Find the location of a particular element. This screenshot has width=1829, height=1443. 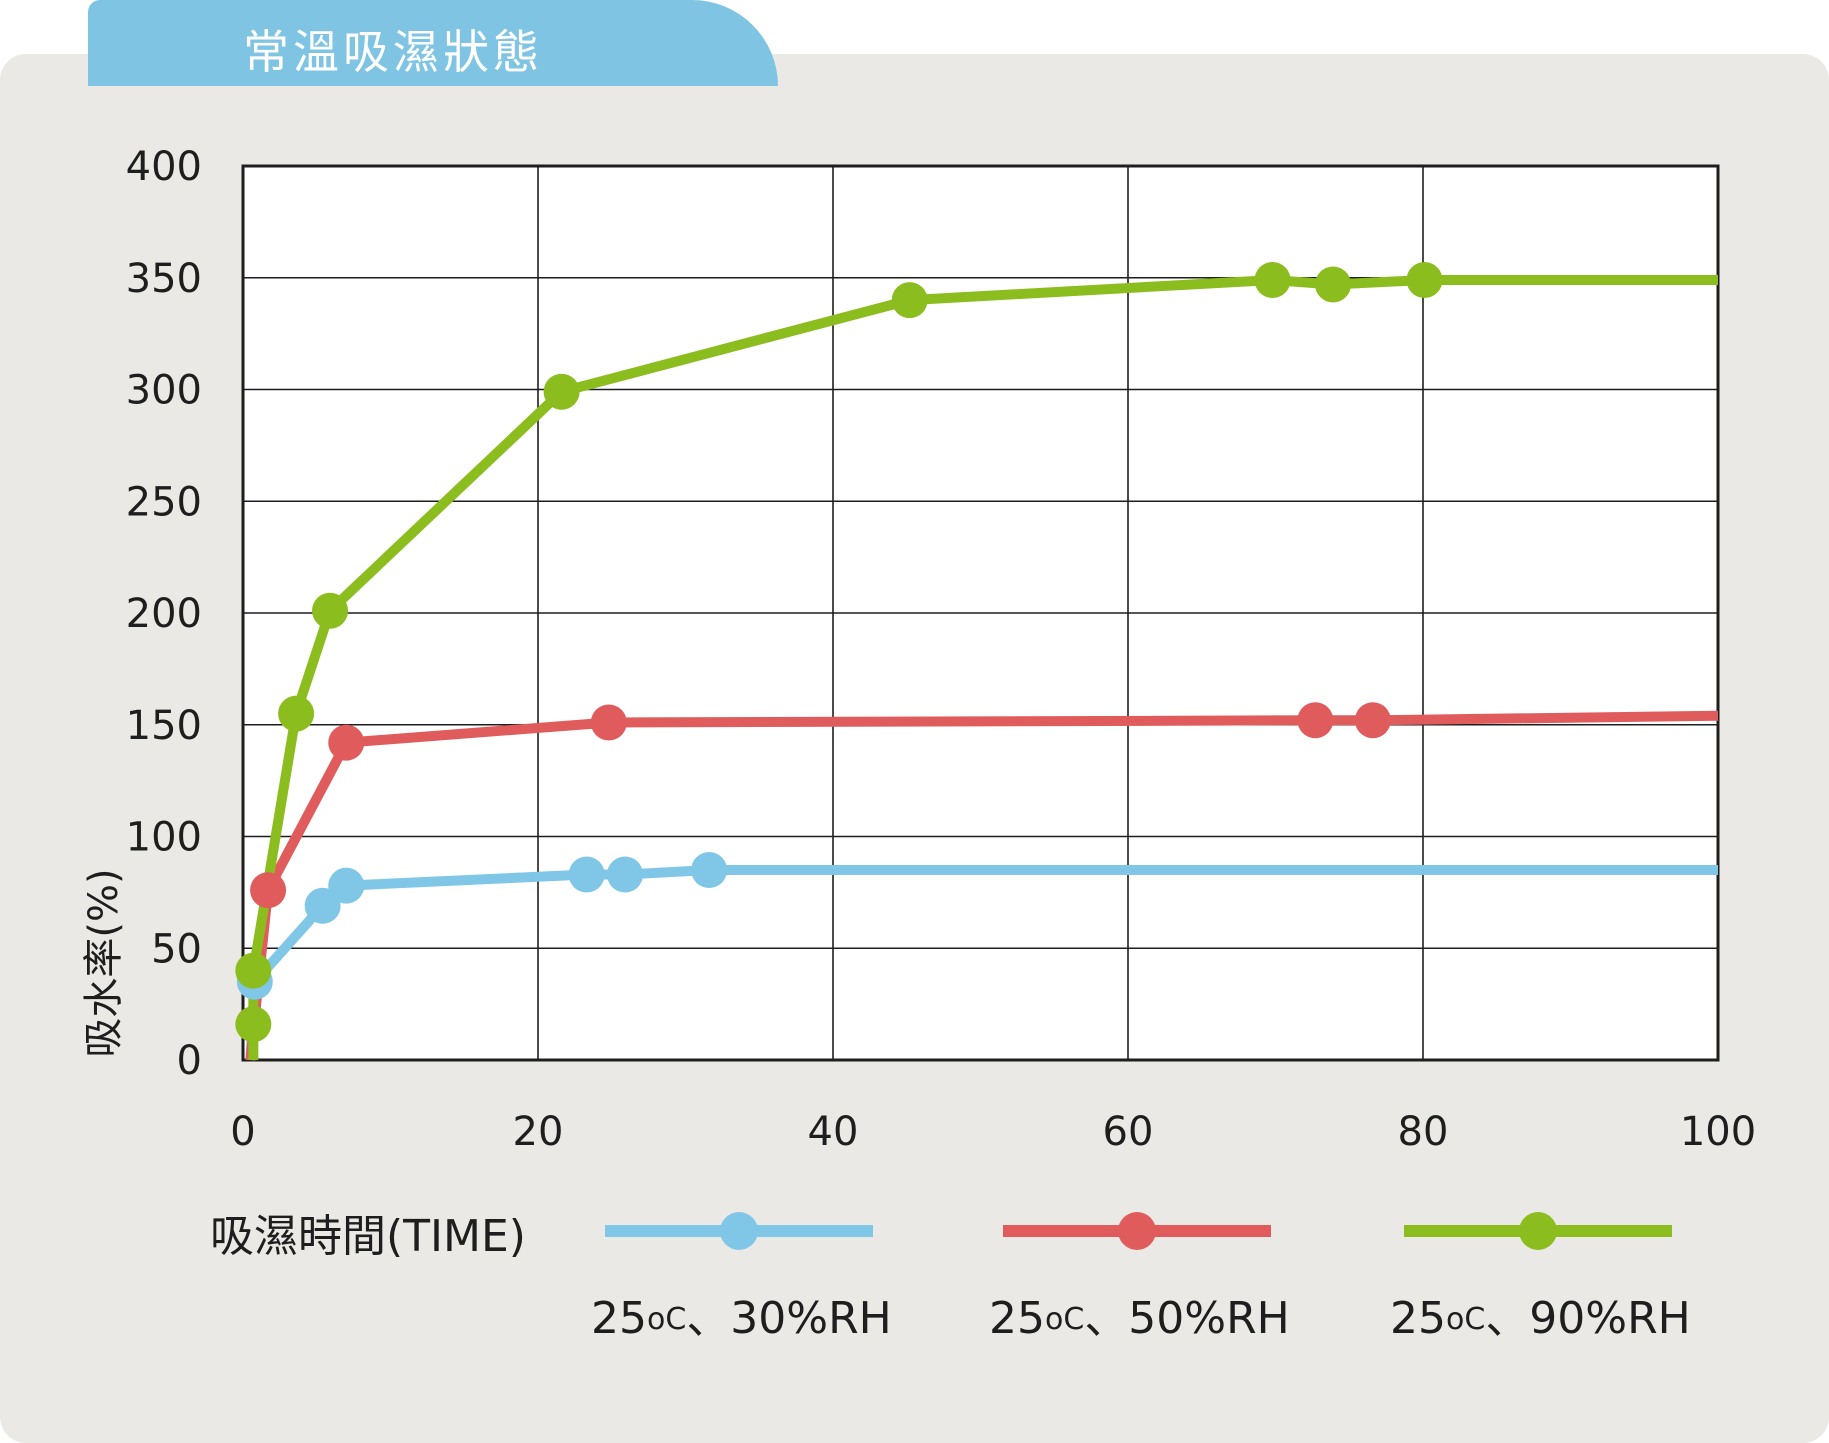

y-tick-label: 200 is located at coordinates (164, 614).